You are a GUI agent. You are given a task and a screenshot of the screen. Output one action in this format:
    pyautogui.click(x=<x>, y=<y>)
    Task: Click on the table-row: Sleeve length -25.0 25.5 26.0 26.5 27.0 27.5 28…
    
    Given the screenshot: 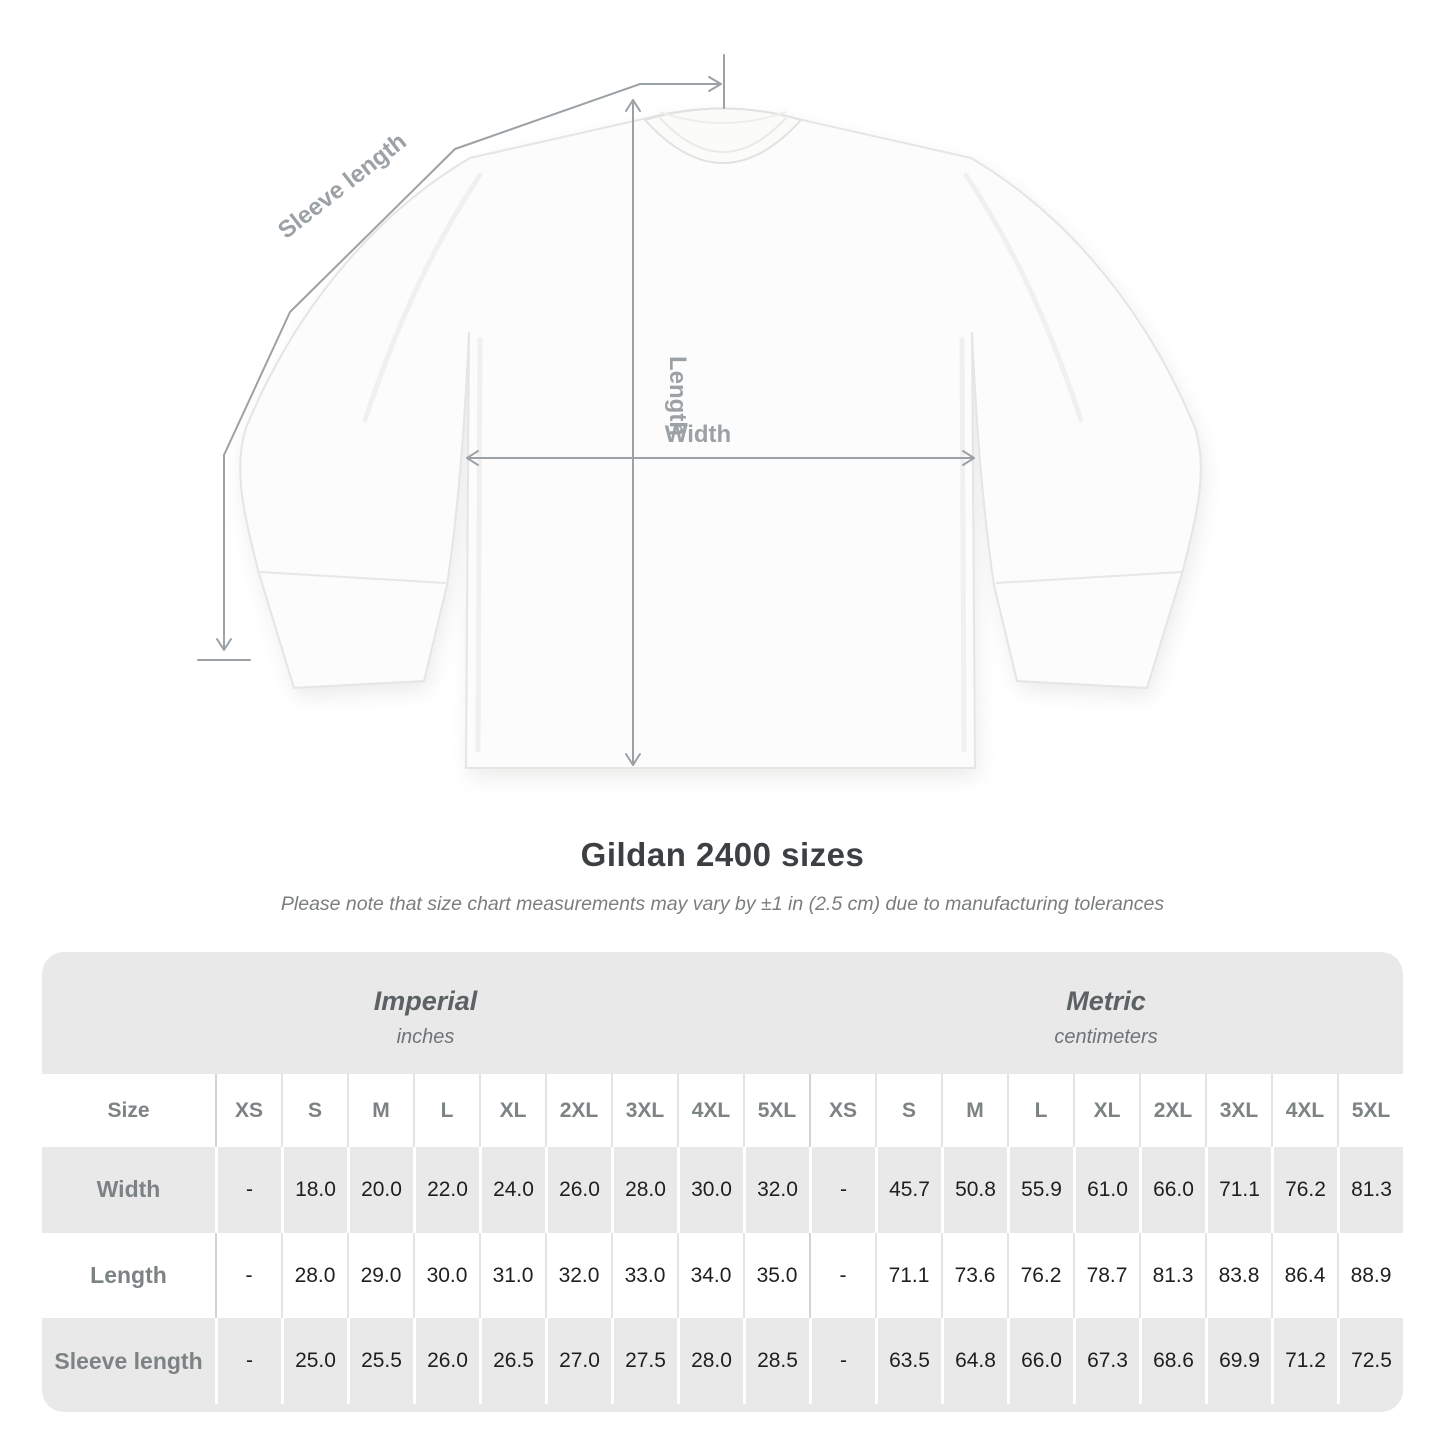 What is the action you would take?
    pyautogui.click(x=722, y=1365)
    